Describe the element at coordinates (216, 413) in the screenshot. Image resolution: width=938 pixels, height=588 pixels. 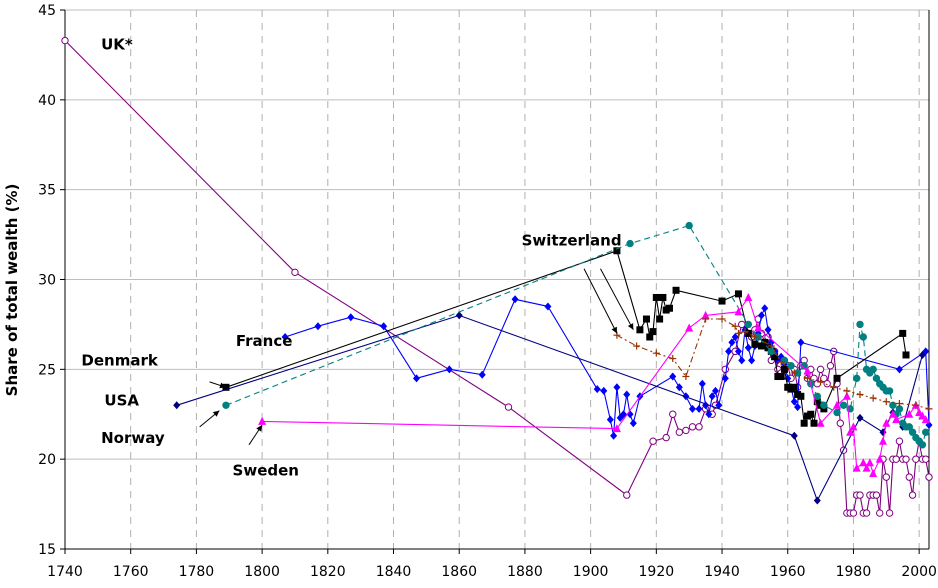
I see `arrowhead-norway` at that location.